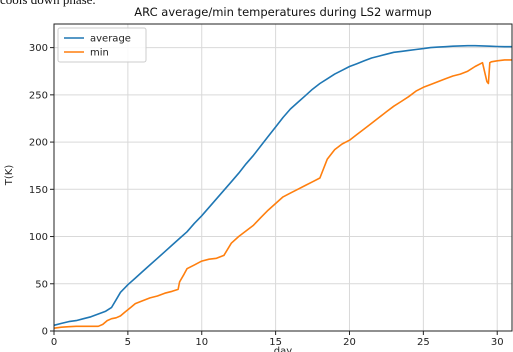 The width and height of the screenshot is (513, 352). What do you see at coordinates (99, 53) in the screenshot?
I see `legend-label-min: min` at bounding box center [99, 53].